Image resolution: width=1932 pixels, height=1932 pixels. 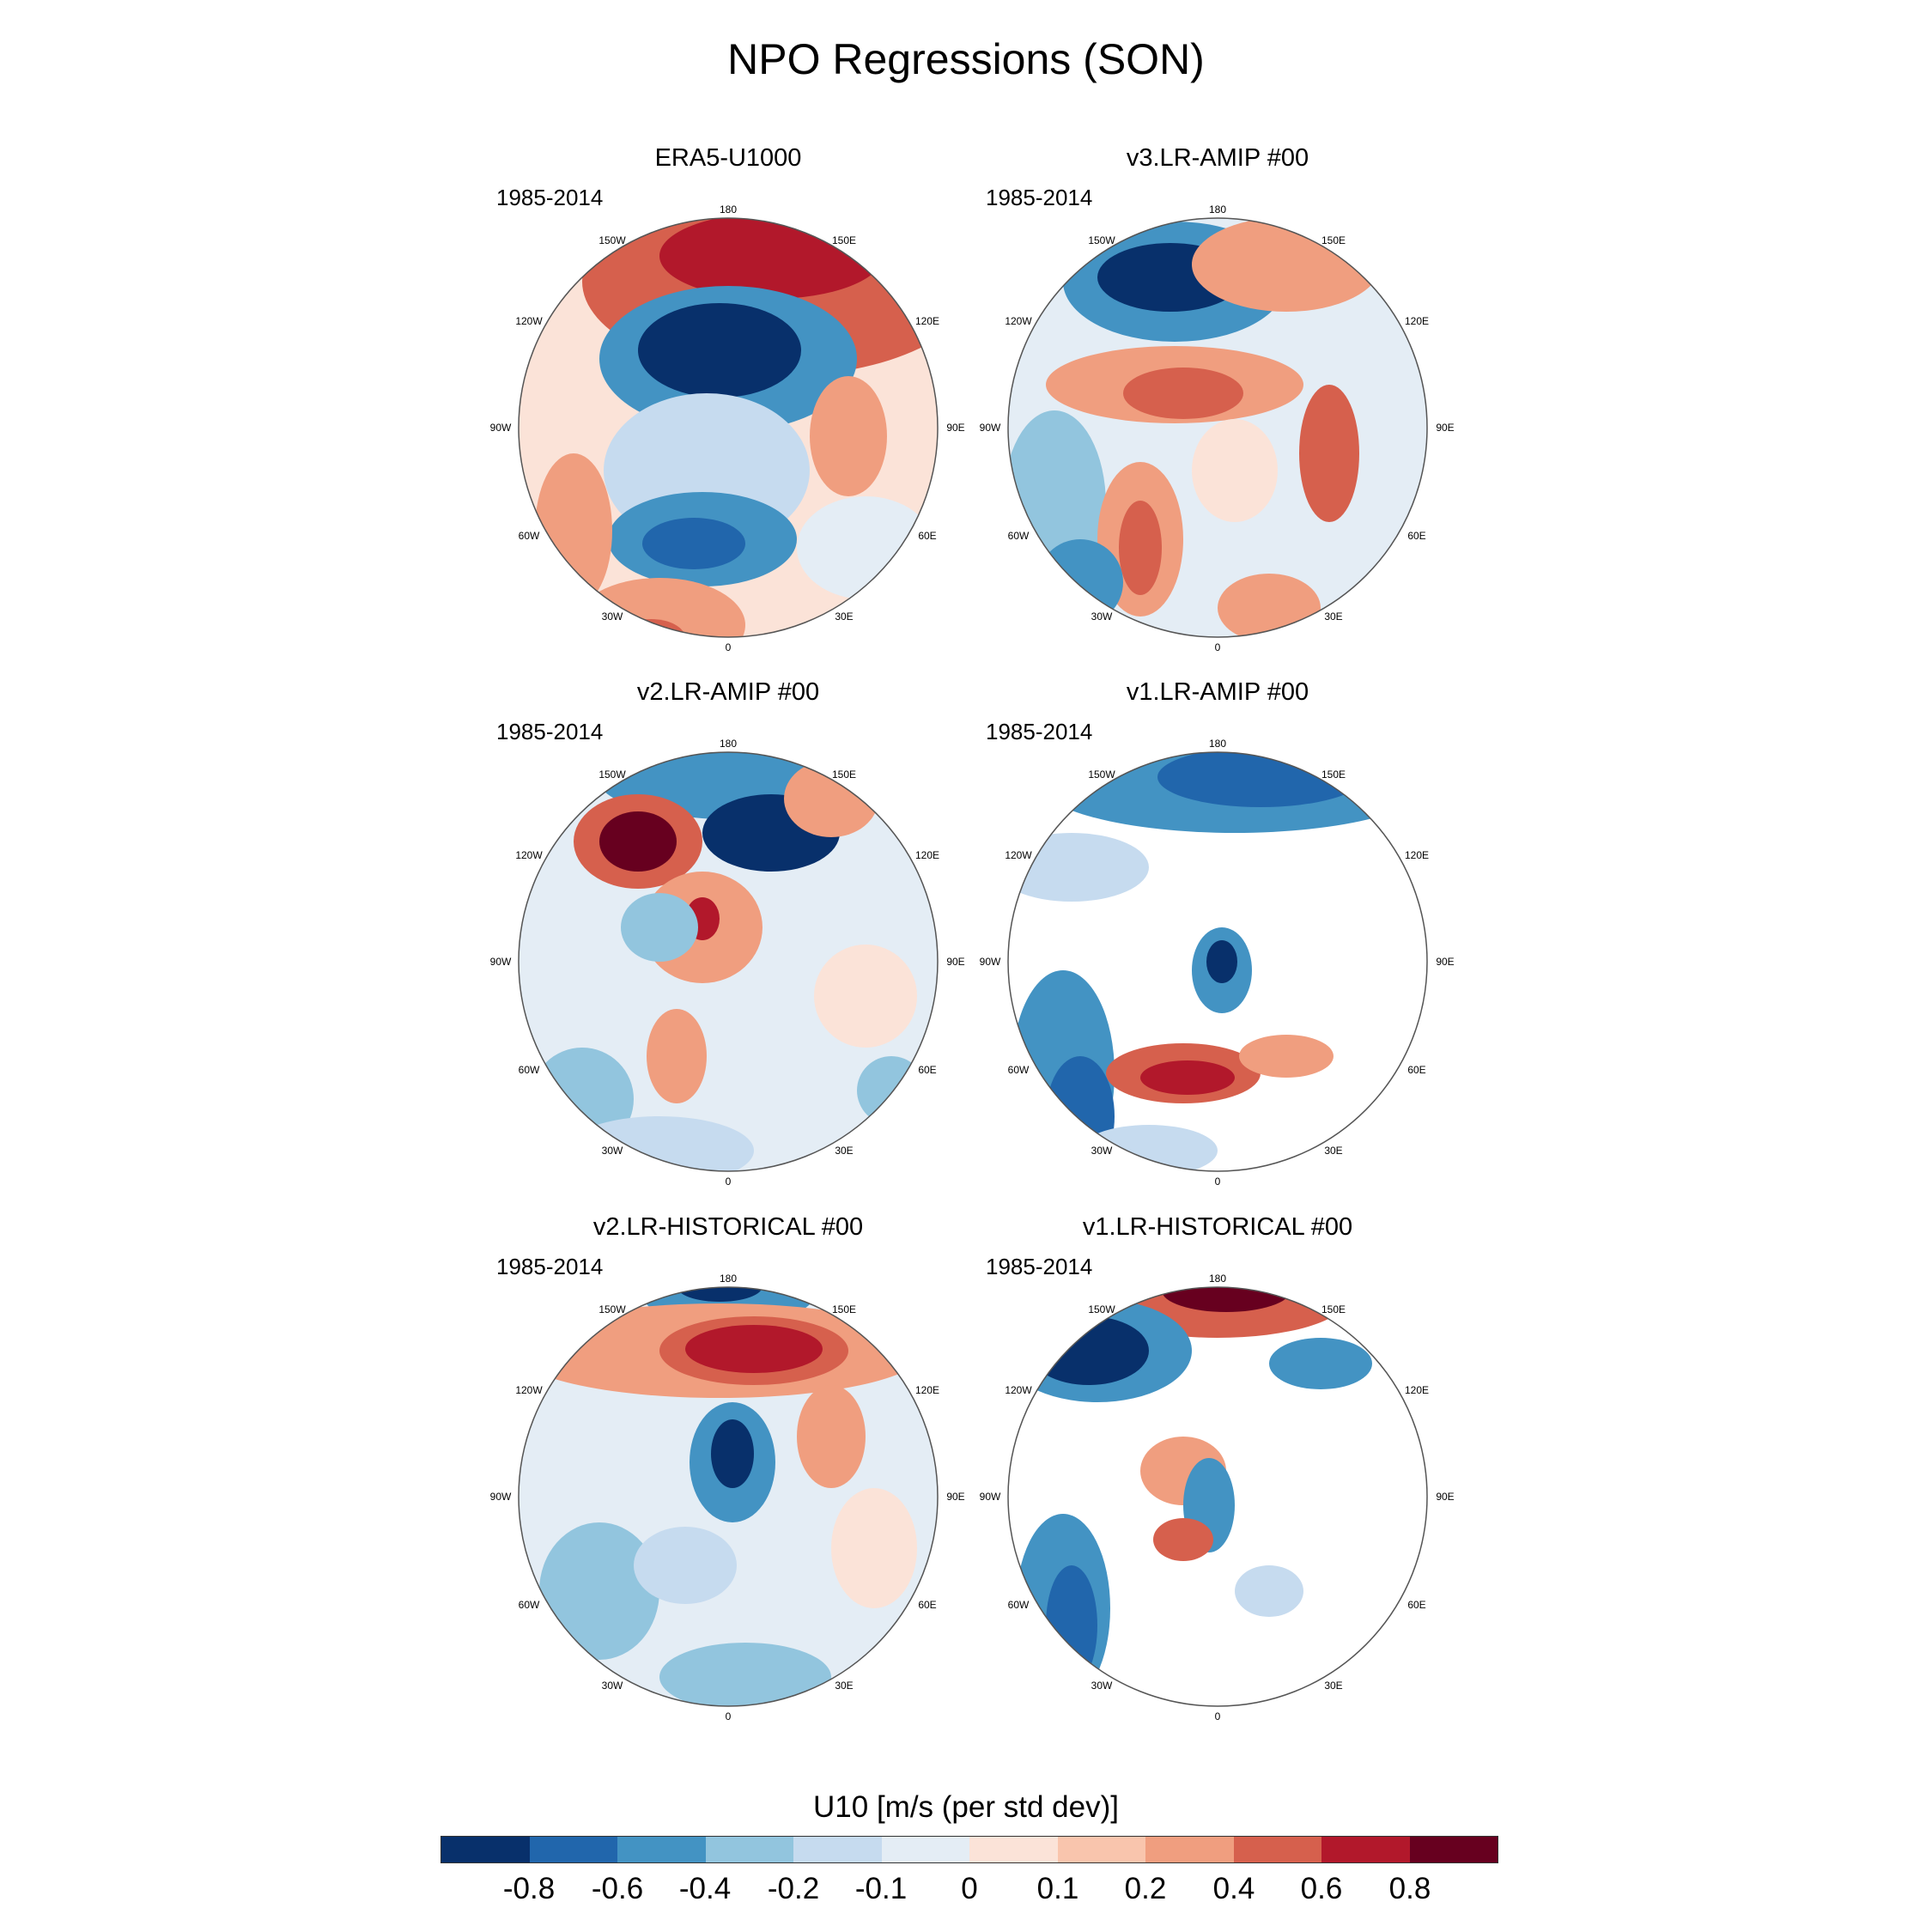 I want to click on panel-title: v3.LR-AMIP #00, so click(x=1217, y=158).